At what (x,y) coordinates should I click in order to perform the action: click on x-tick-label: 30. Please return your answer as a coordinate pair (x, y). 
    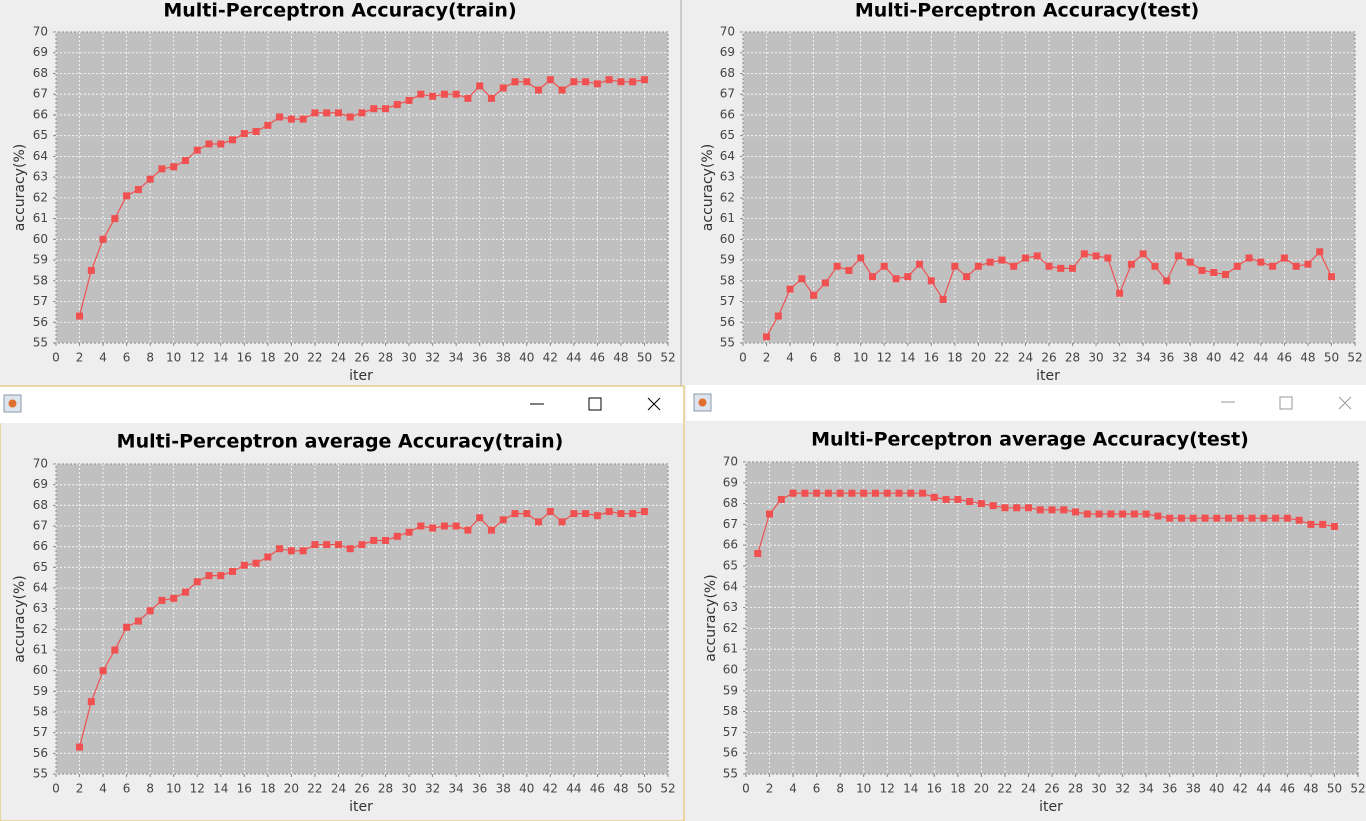
    Looking at the image, I should click on (408, 358).